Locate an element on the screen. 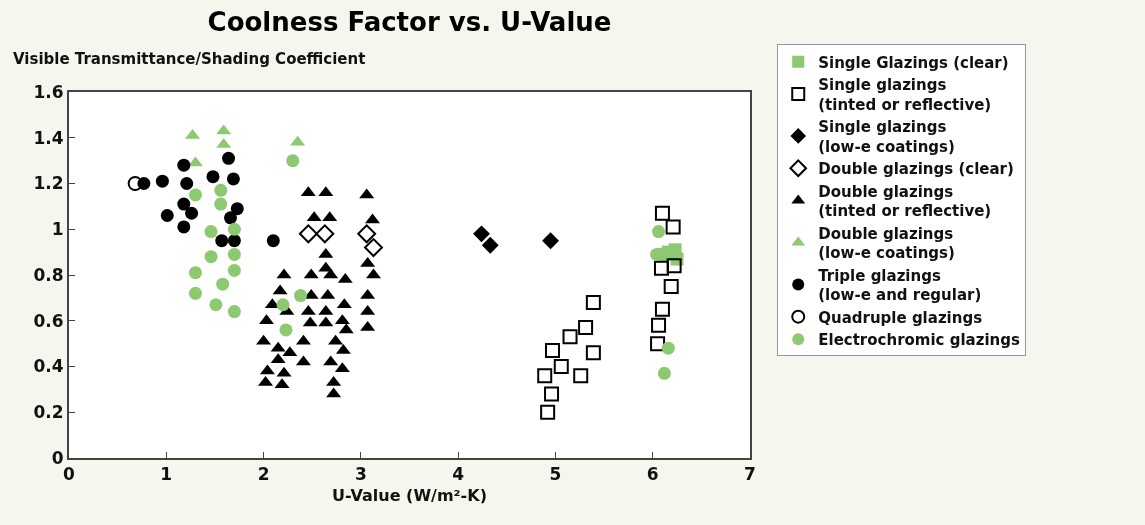 This screenshot has width=1145, height=525. y-tick-label: 1.6 is located at coordinates (48, 91).